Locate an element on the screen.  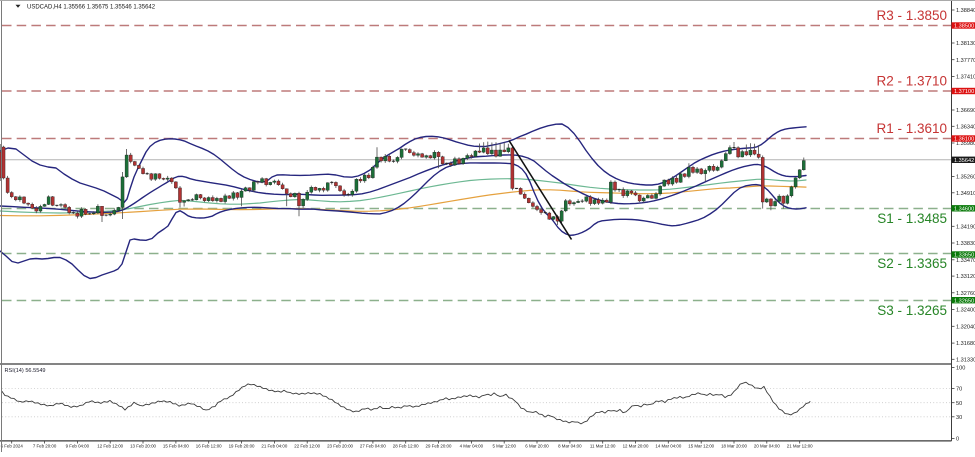
svg-text: 27 Feb 04:00 is located at coordinates (373, 446).